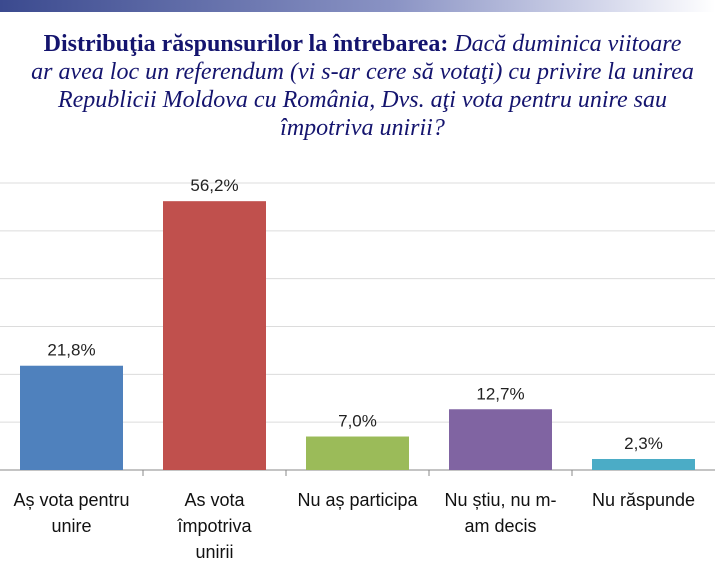 This screenshot has height=573, width=715. Describe the element at coordinates (357, 500) in the screenshot. I see `category-label: Nu aș participa` at that location.